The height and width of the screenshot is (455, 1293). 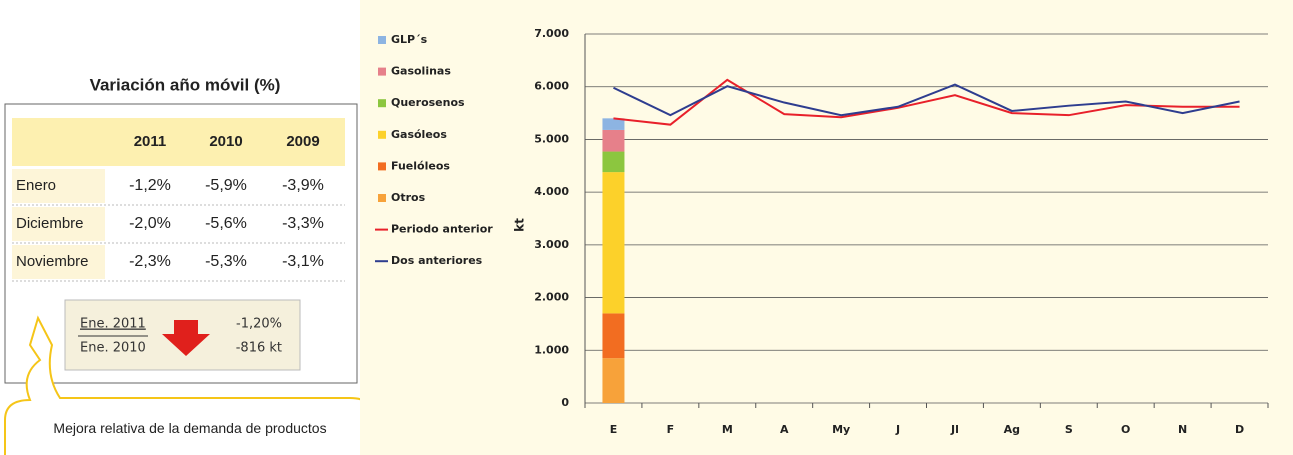 What do you see at coordinates (428, 102) in the screenshot?
I see `legend-label: Querosenos` at bounding box center [428, 102].